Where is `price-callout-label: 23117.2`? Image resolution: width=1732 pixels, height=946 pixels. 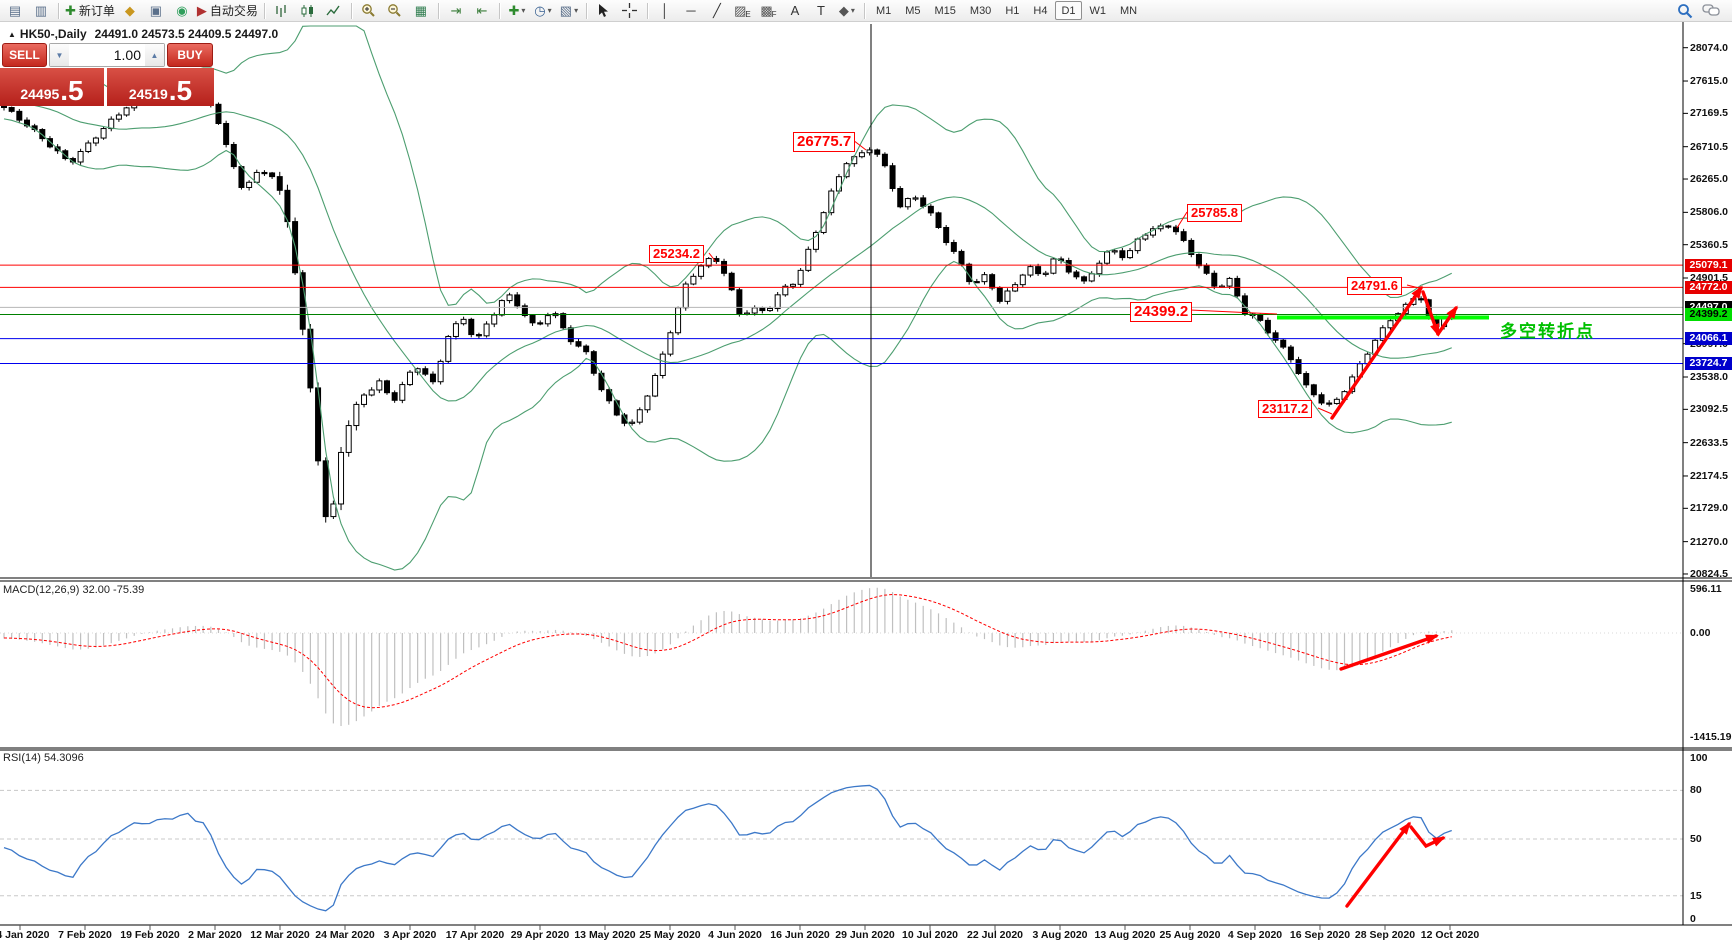
price-callout-label: 23117.2 is located at coordinates (1285, 409).